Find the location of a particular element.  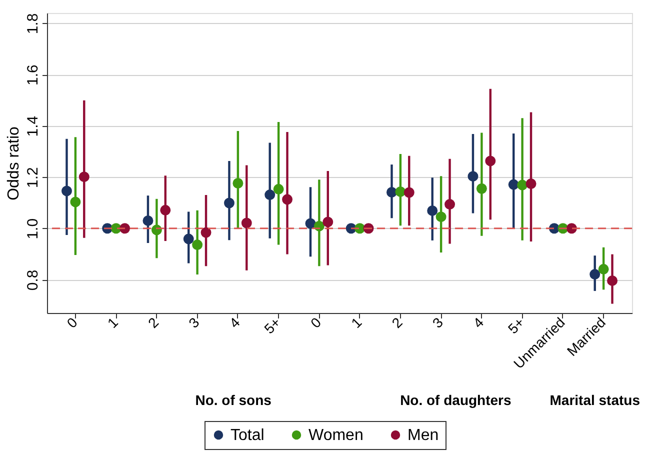

text: Marital status is located at coordinates (595, 400).